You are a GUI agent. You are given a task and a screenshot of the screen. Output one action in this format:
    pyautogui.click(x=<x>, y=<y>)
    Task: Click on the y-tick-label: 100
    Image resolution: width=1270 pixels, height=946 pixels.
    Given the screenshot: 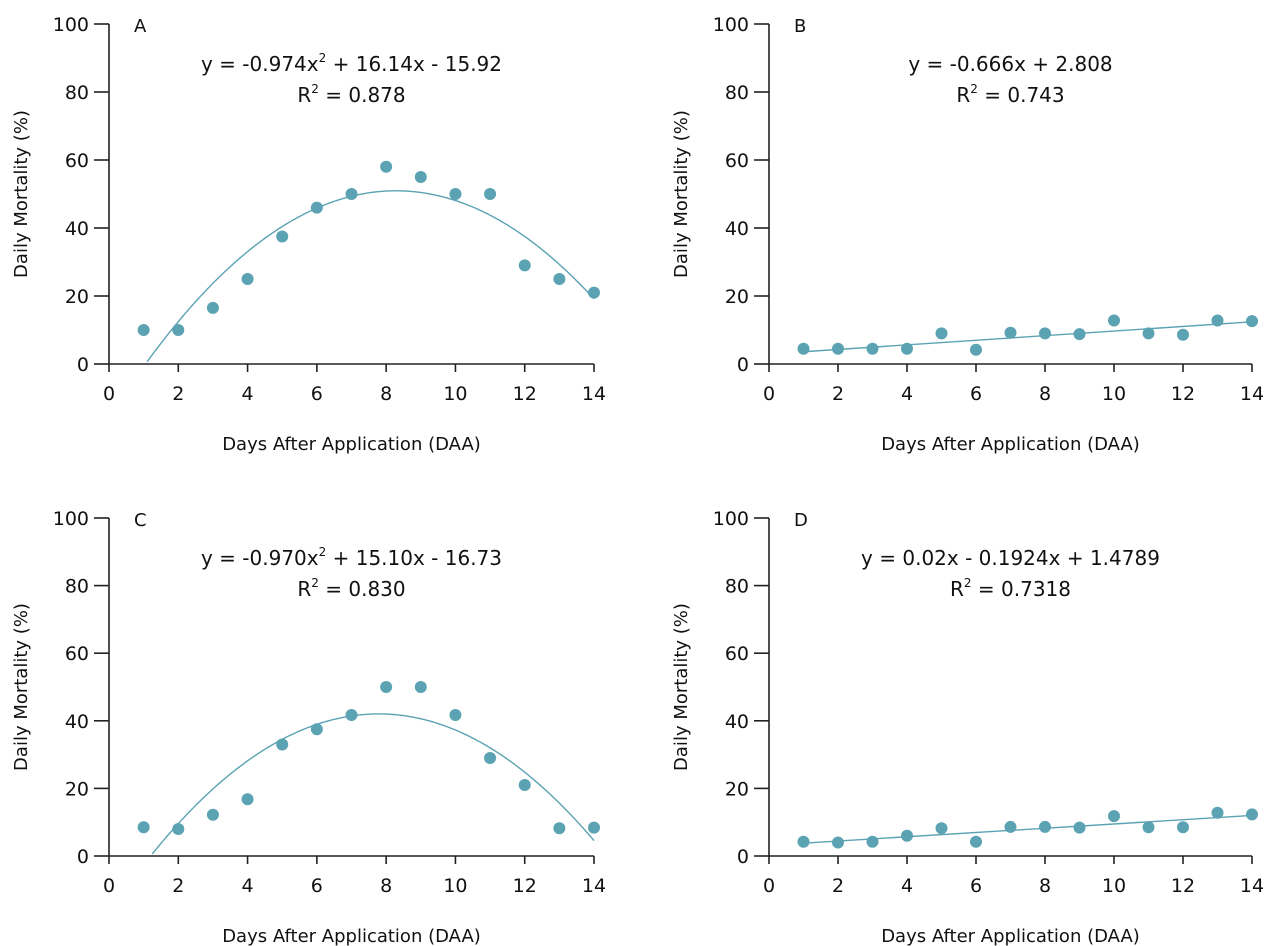 What is the action you would take?
    pyautogui.click(x=71, y=519)
    